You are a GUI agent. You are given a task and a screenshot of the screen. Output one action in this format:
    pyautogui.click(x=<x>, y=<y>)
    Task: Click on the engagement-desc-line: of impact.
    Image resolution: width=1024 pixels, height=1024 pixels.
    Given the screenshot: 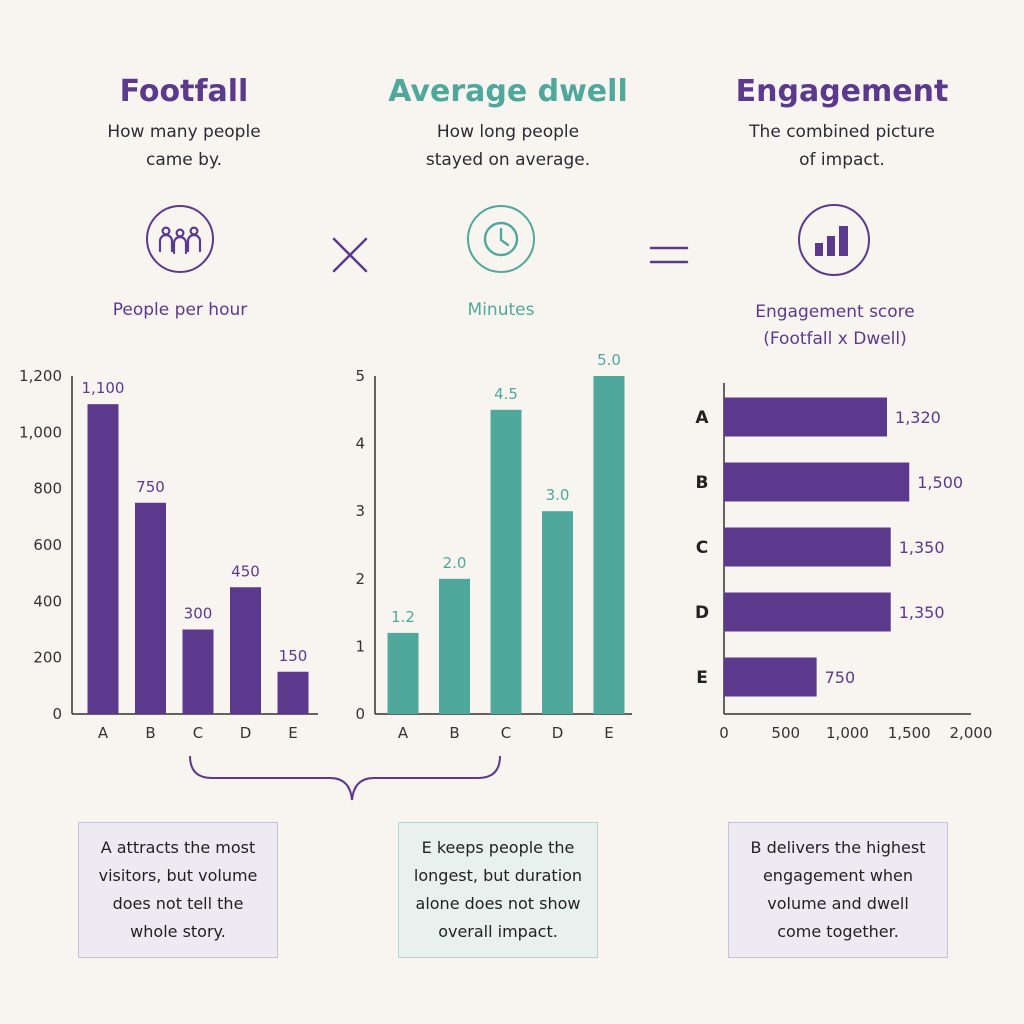 What is the action you would take?
    pyautogui.click(x=842, y=160)
    